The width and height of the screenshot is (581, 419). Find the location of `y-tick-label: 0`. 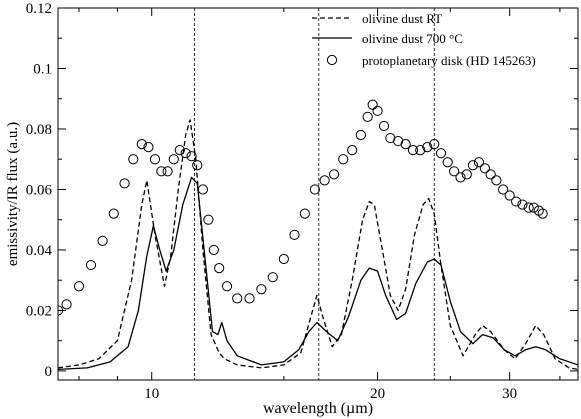

y-tick-label: 0 is located at coordinates (49, 372).